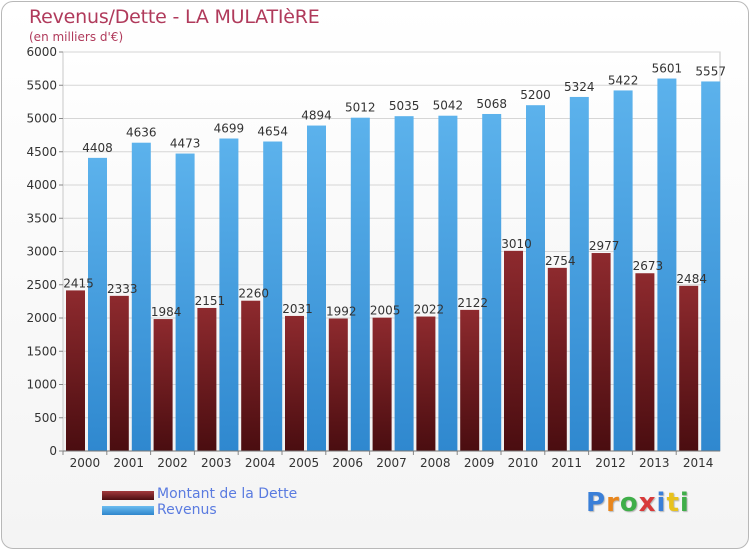  I want to click on legend-swatch-revenus, so click(128, 510).